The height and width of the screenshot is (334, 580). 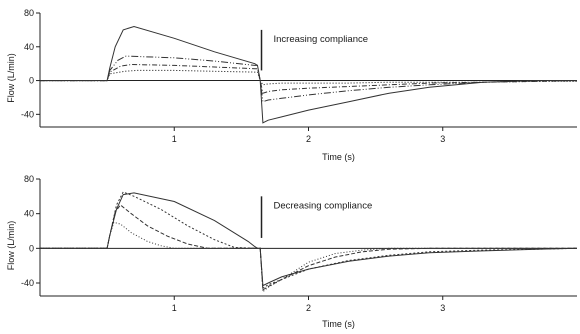 What do you see at coordinates (323, 205) in the screenshot?
I see `annotation-label: Decreasing compliance` at bounding box center [323, 205].